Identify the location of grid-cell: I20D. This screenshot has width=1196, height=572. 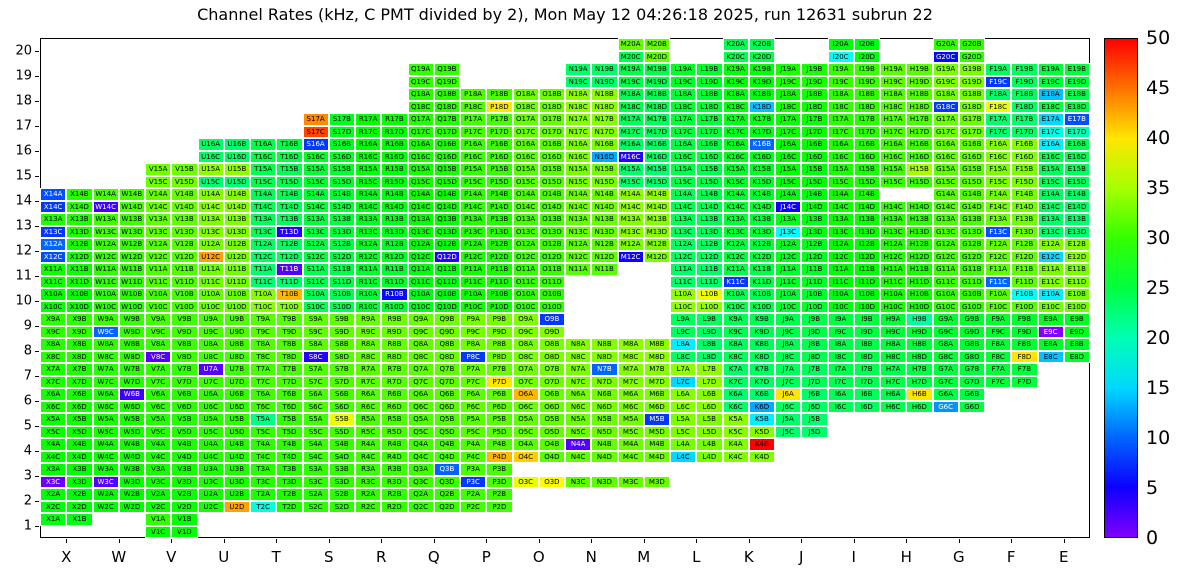
(866, 56).